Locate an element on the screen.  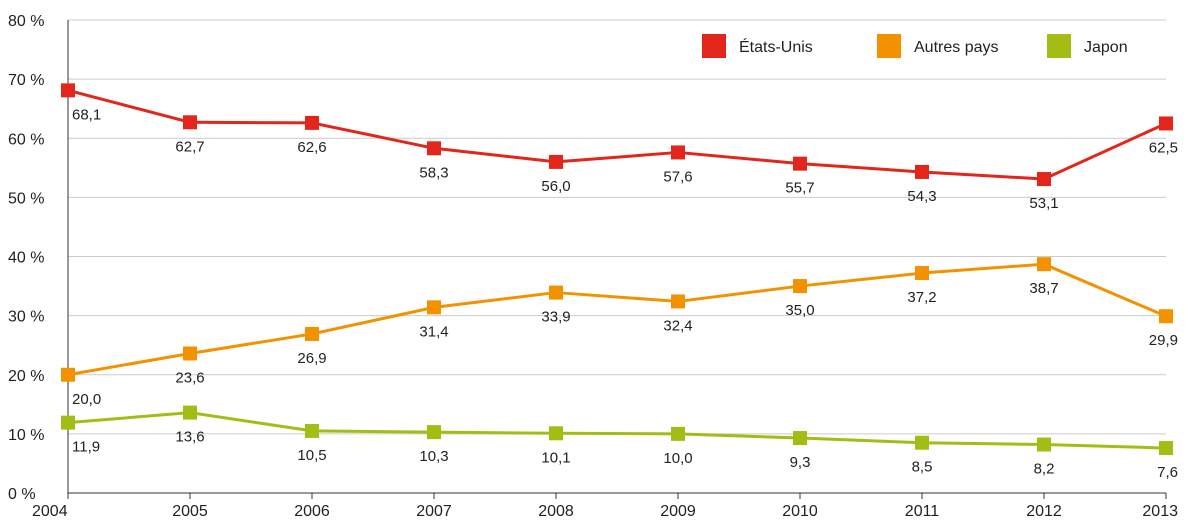
legend-label: États-Unis is located at coordinates (776, 46).